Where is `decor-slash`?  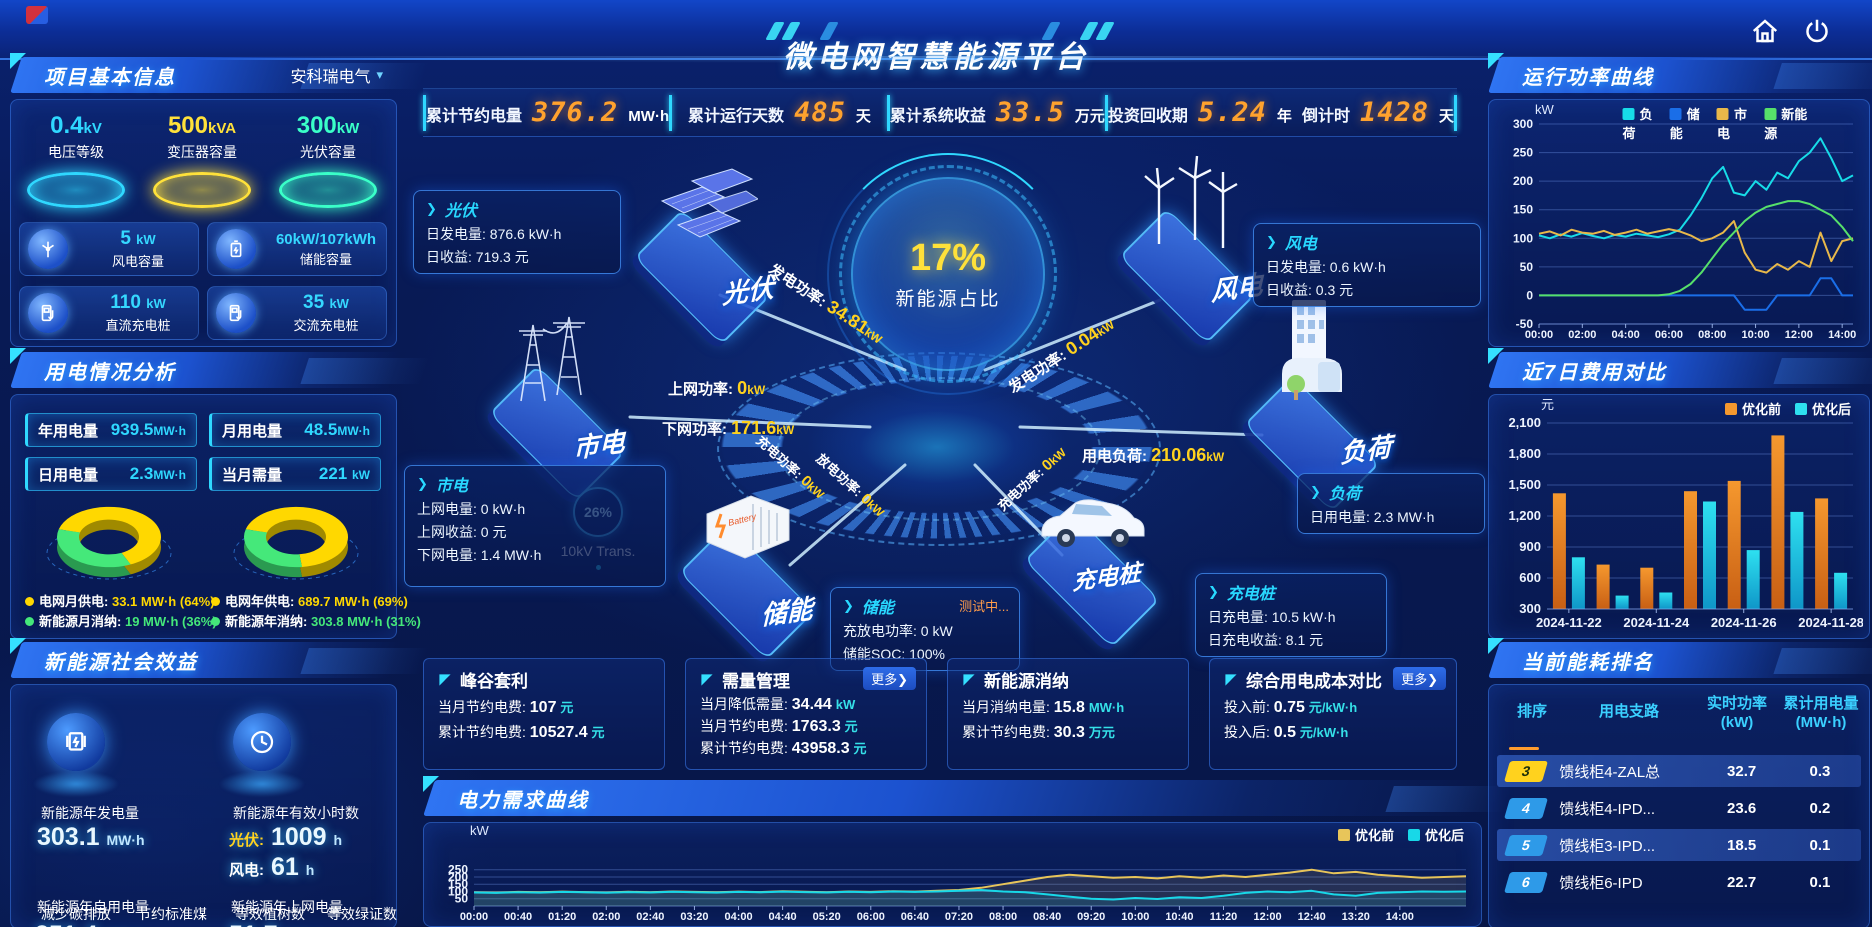 decor-slash is located at coordinates (1105, 31).